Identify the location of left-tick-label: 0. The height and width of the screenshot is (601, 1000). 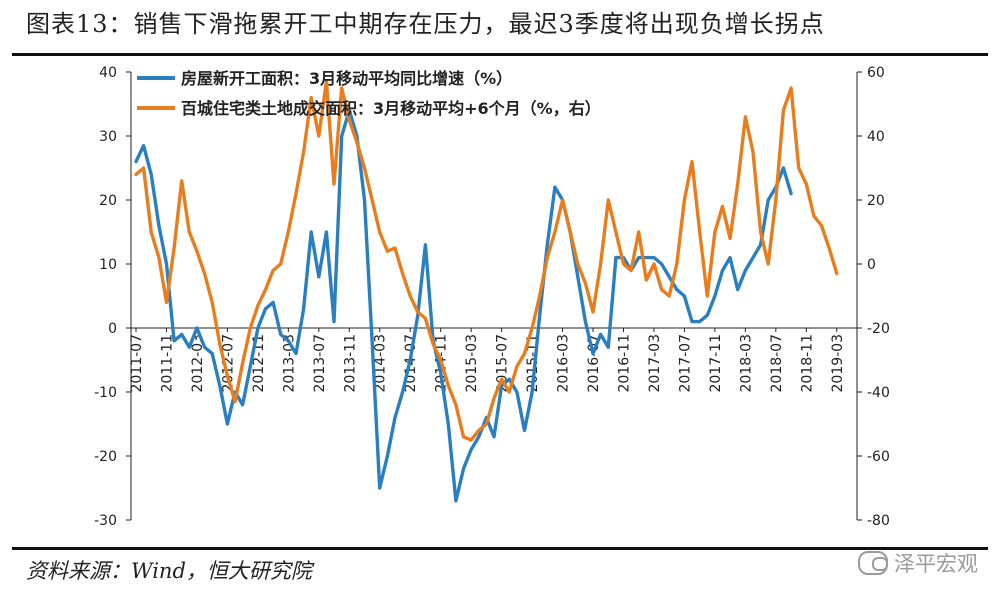
(112, 329).